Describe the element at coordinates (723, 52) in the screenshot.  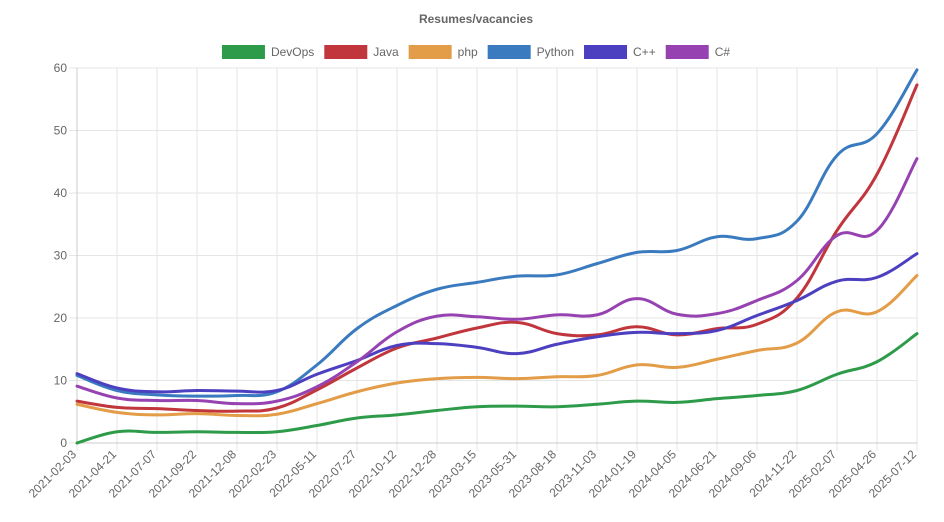
I see `legend-label: C#` at that location.